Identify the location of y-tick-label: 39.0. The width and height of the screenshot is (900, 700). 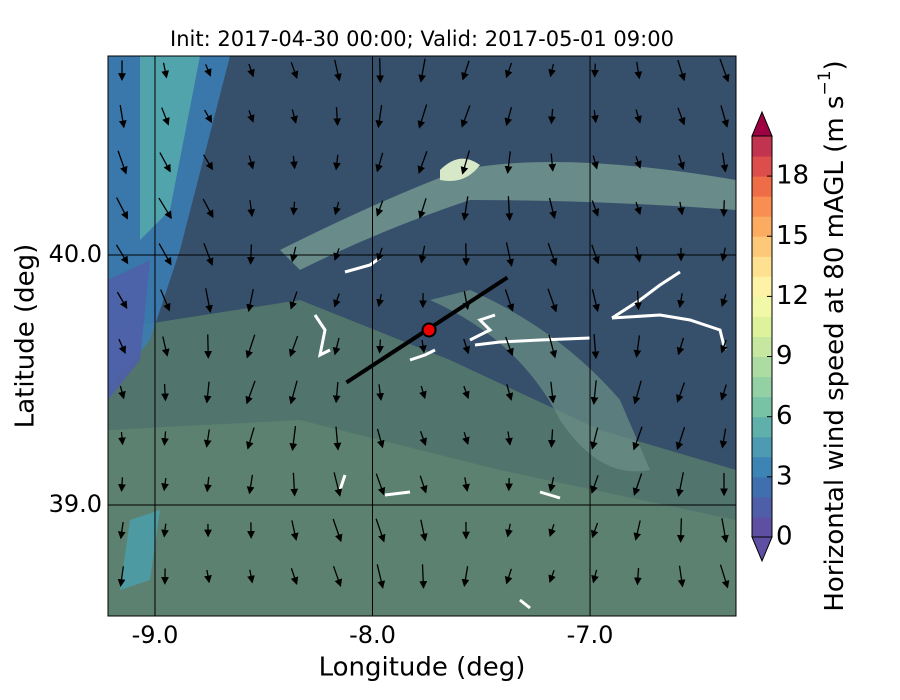
(75, 504).